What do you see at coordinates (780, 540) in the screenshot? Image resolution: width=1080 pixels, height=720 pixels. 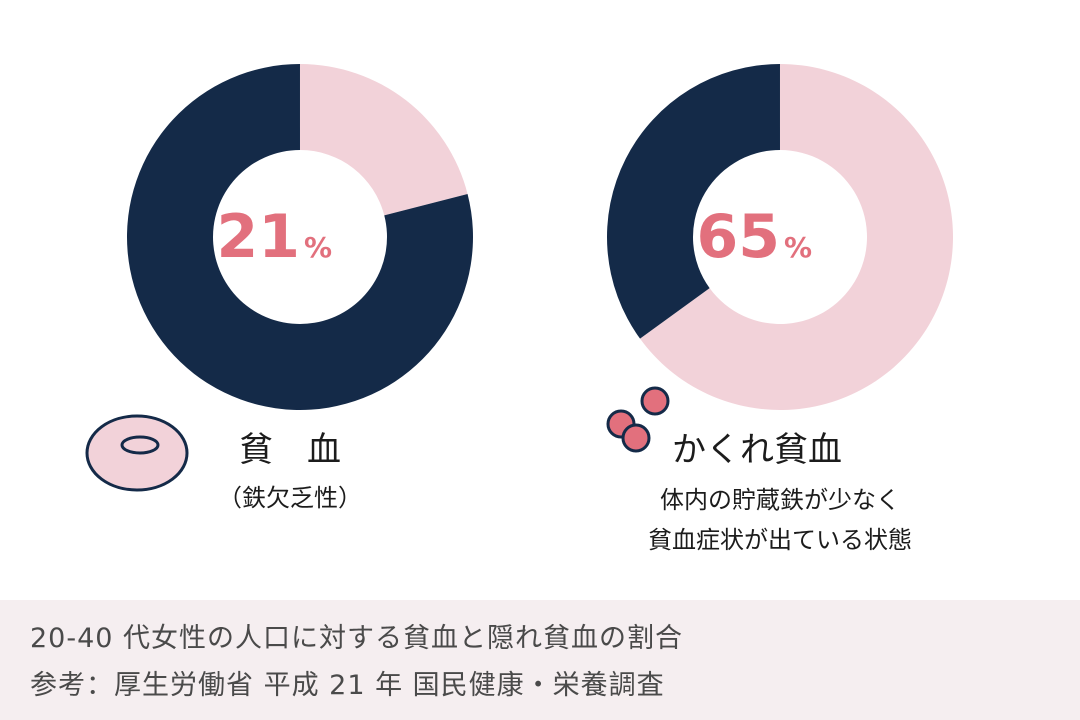 I see `donut-2-sublabel-line-2: 貧血症状が出ている状態` at bounding box center [780, 540].